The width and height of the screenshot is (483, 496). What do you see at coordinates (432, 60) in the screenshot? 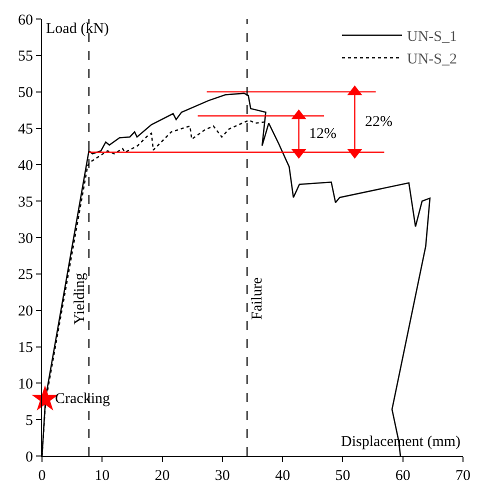
I see `legend-label: UN-S_2` at bounding box center [432, 60].